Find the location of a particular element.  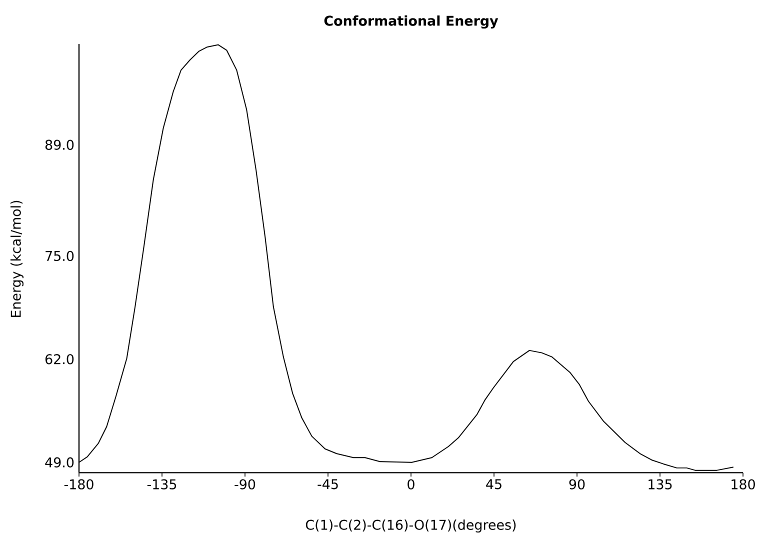

y-tick-label: 89.0 is located at coordinates (59, 145).